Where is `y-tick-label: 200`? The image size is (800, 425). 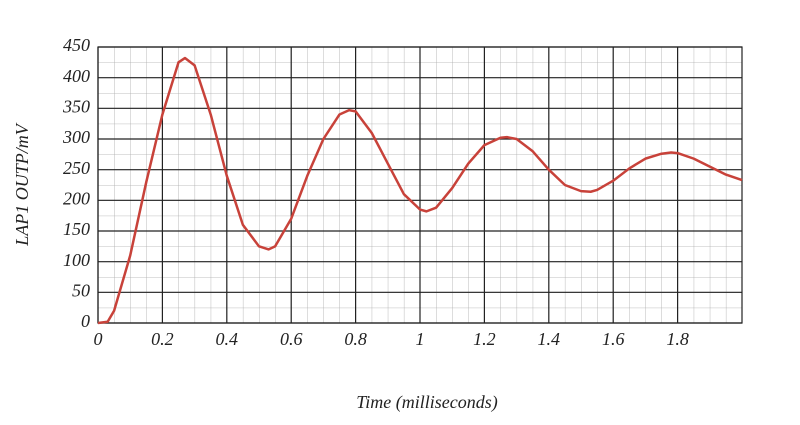 y-tick-label: 200 is located at coordinates (76, 198).